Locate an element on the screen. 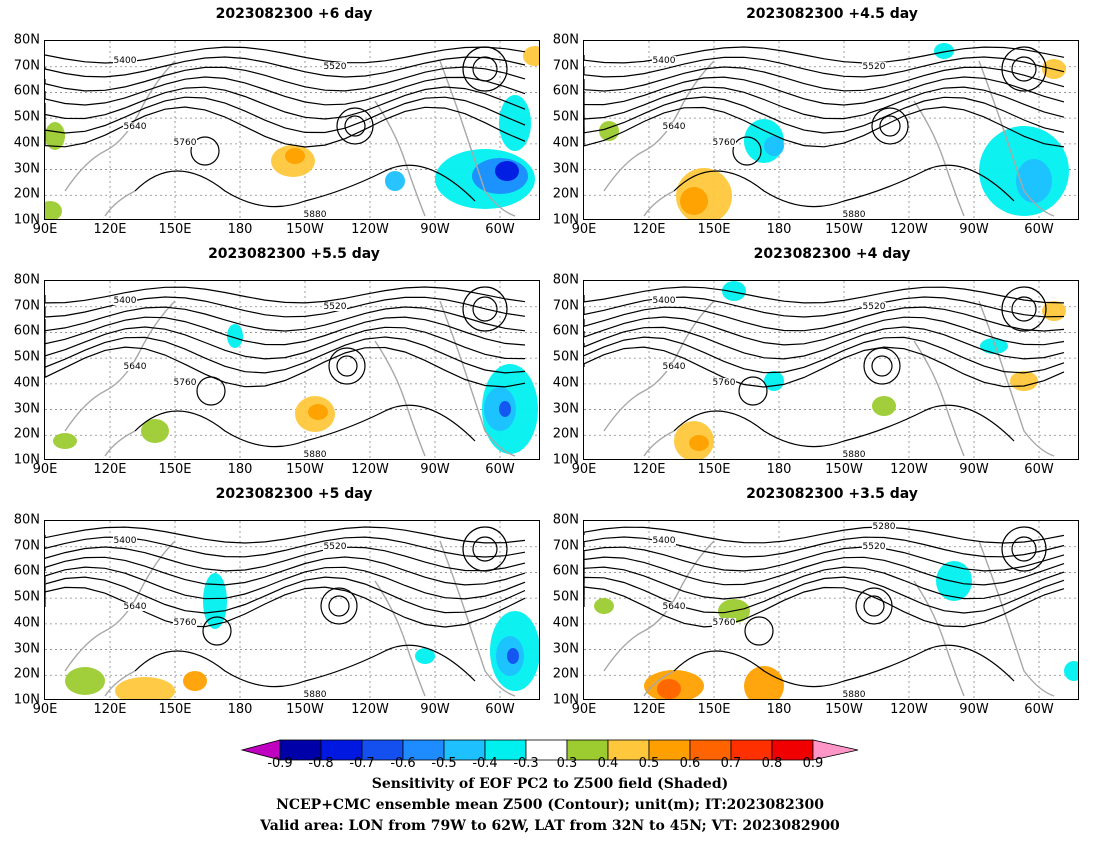 This screenshot has height=850, width=1100. panel-title-6: 2023082300 +3.5 day is located at coordinates (832, 494).